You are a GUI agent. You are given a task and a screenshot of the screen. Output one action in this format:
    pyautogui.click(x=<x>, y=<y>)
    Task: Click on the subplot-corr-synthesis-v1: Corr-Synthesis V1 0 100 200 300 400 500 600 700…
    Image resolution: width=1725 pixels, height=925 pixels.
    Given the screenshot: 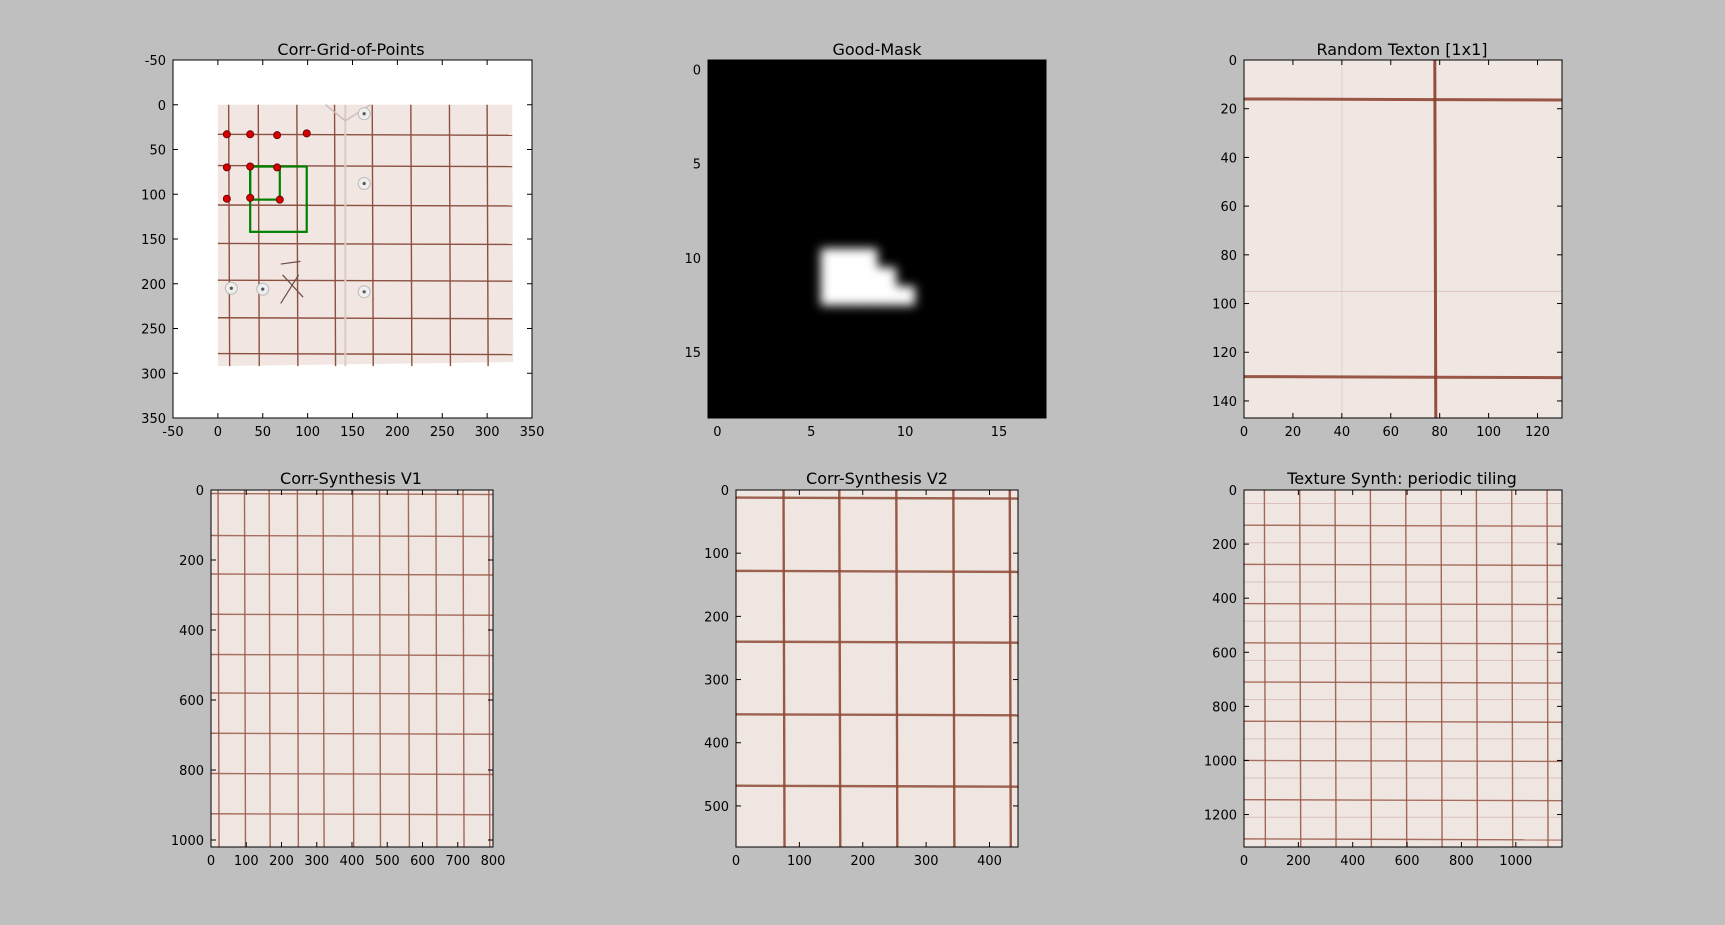 What is the action you would take?
    pyautogui.click(x=338, y=669)
    